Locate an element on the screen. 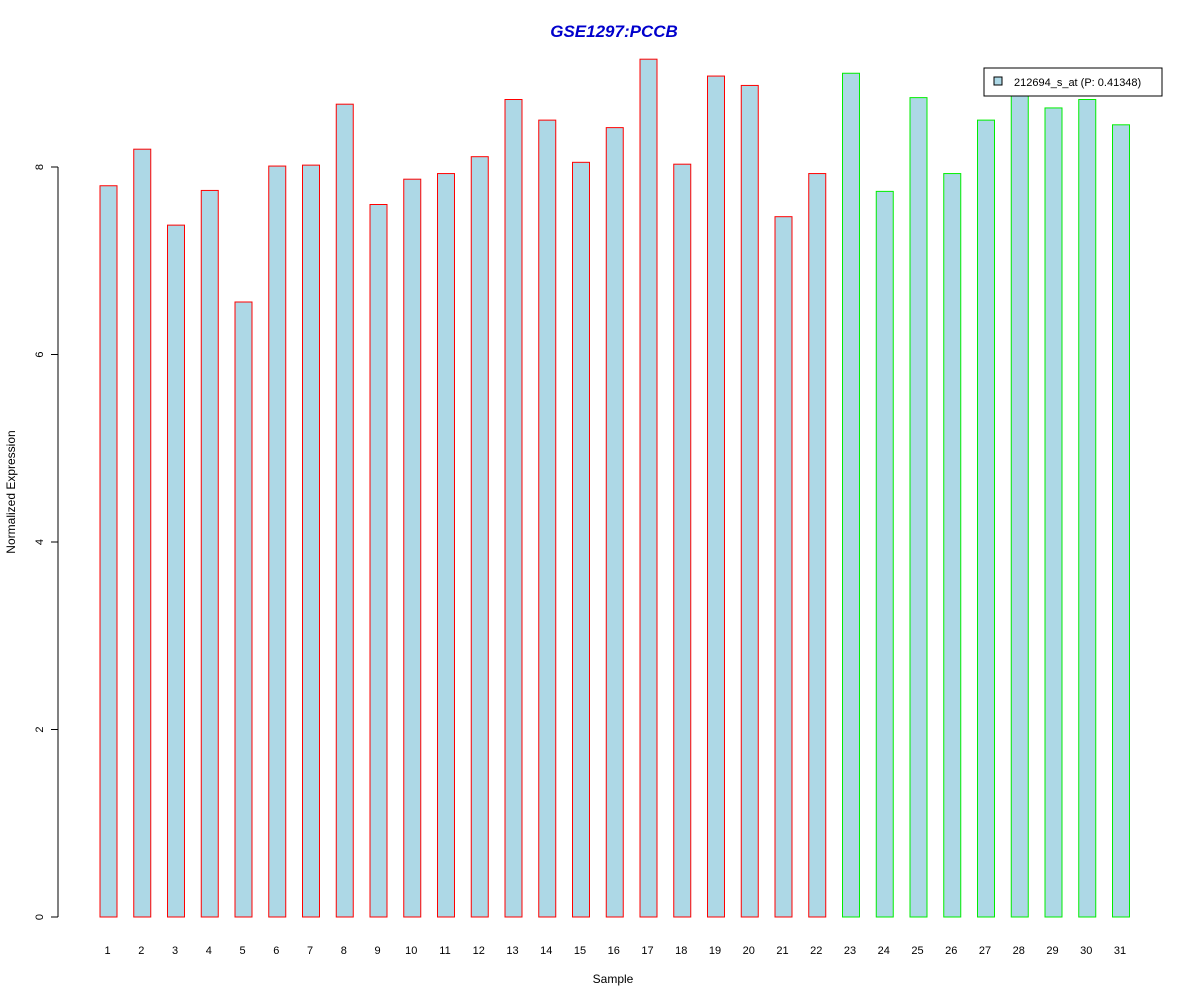  y-tick-label: 2 is located at coordinates (40, 729).